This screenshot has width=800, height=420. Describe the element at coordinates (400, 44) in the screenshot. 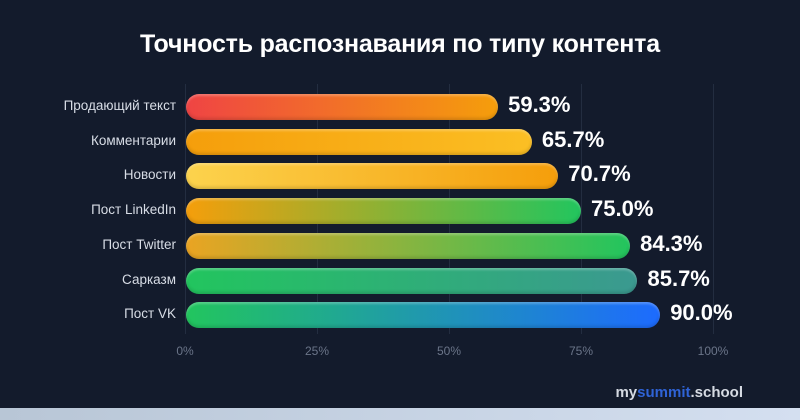

I see `chart-title: Точность распознавания по типу контента` at that location.